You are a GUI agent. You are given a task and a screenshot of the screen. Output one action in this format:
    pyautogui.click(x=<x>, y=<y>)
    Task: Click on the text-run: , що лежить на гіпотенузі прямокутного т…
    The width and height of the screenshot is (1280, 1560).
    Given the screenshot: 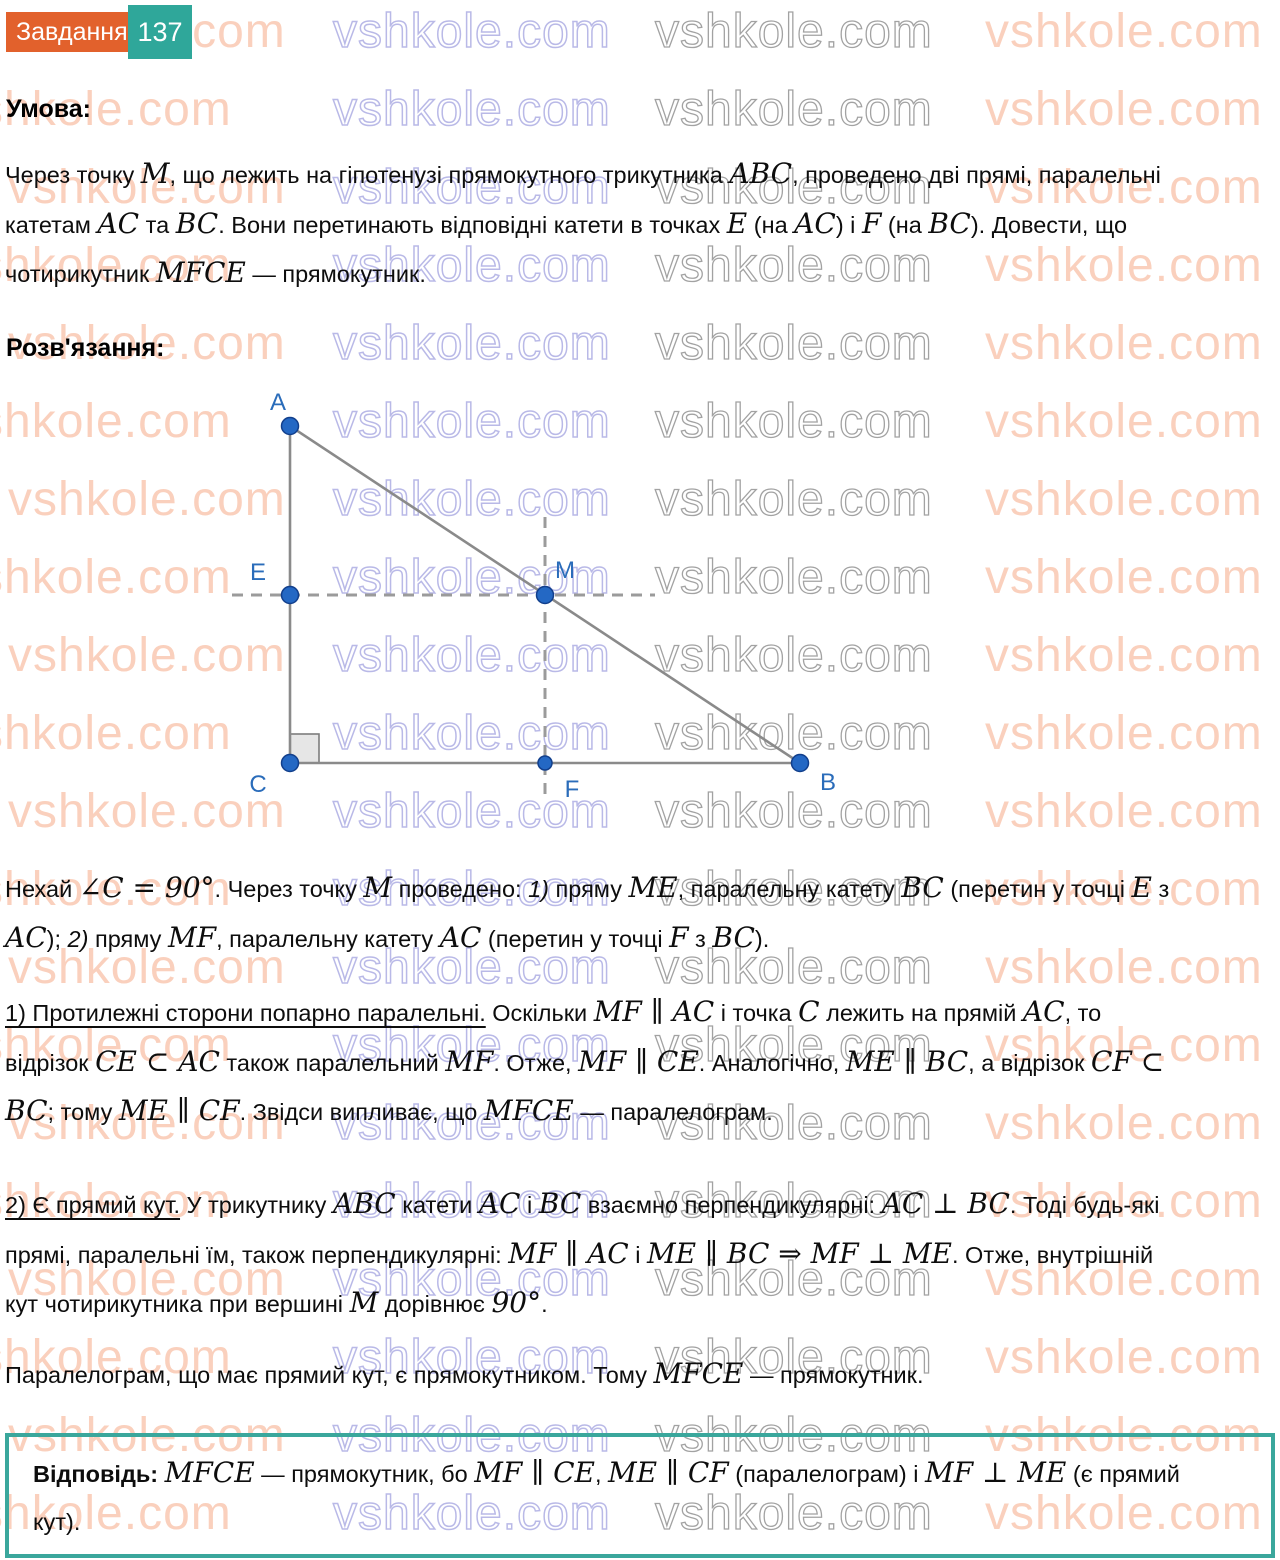 What is the action you would take?
    pyautogui.click(x=449, y=175)
    